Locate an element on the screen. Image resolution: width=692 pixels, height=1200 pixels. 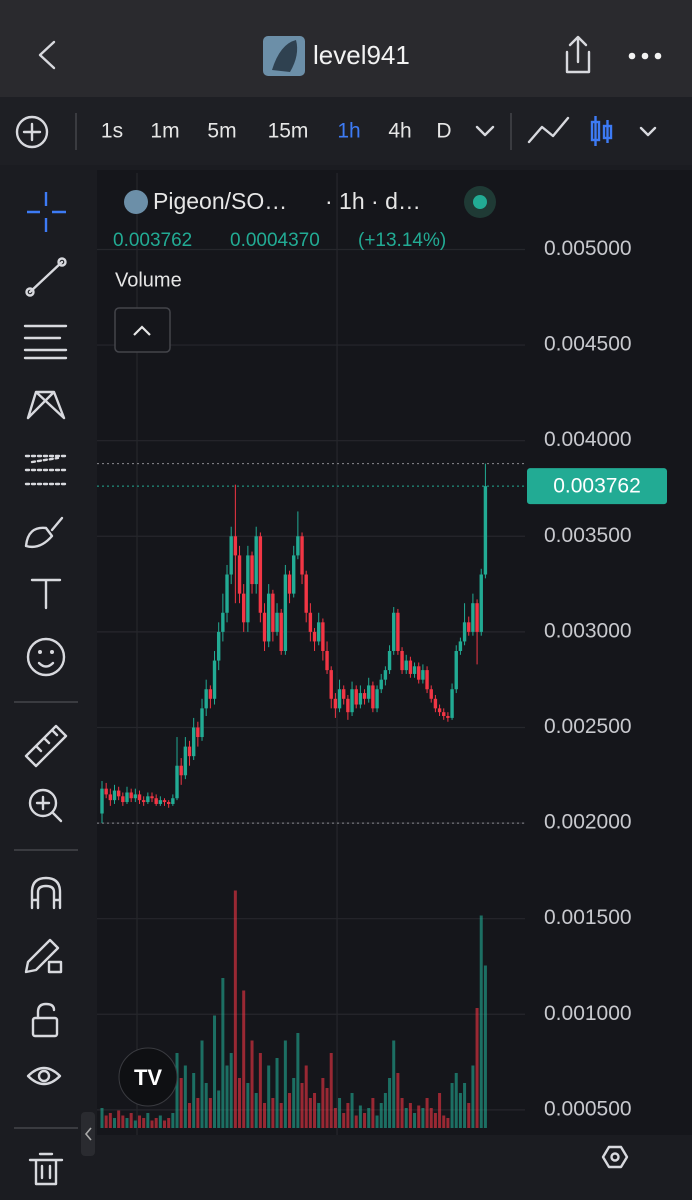
interval-button: 1m is located at coordinates (164, 131).